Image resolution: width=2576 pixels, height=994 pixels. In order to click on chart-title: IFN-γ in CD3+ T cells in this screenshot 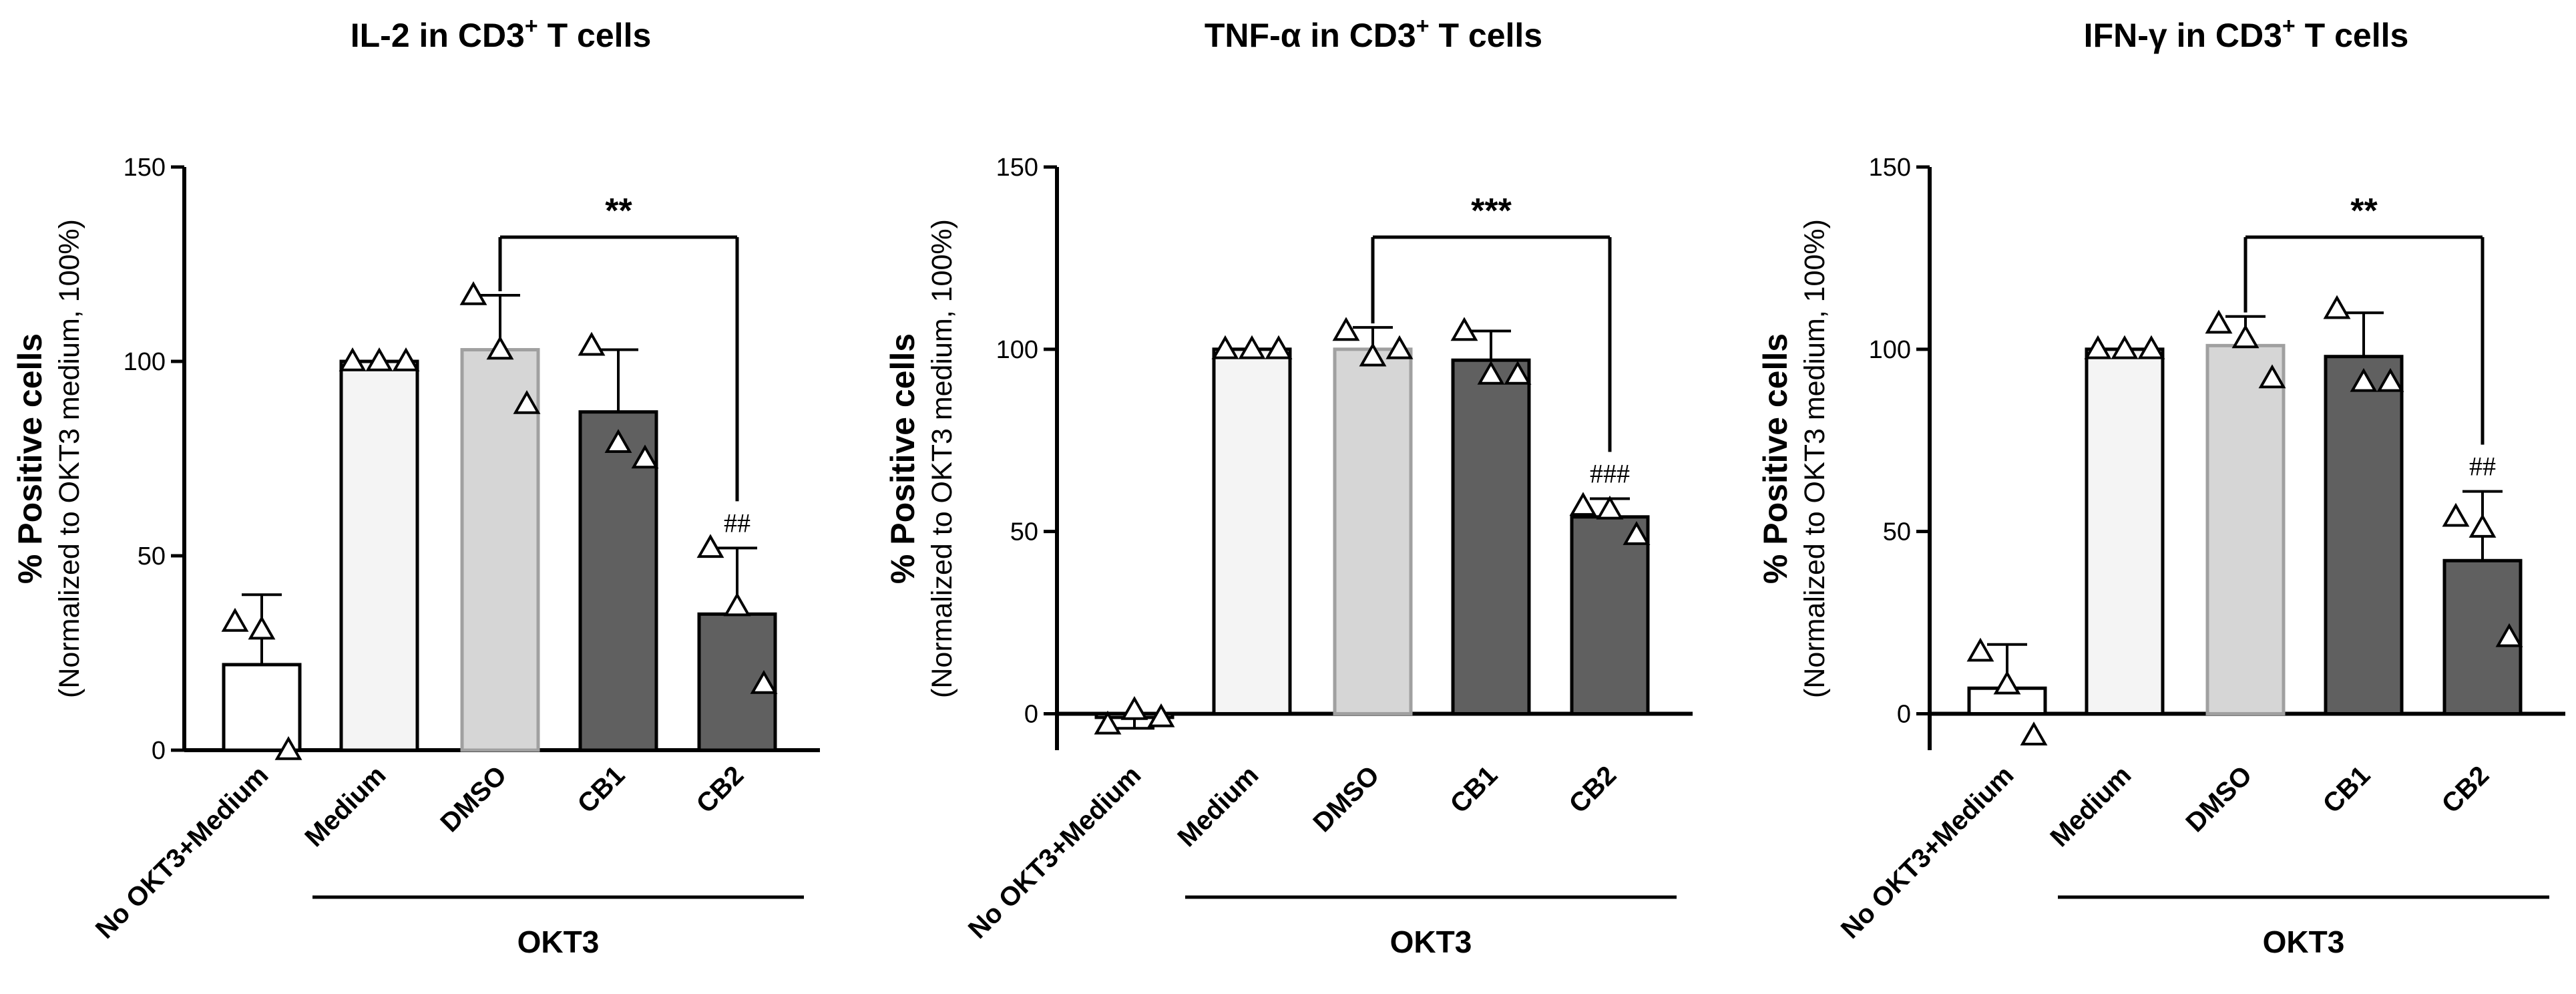, I will do `click(2246, 33)`.